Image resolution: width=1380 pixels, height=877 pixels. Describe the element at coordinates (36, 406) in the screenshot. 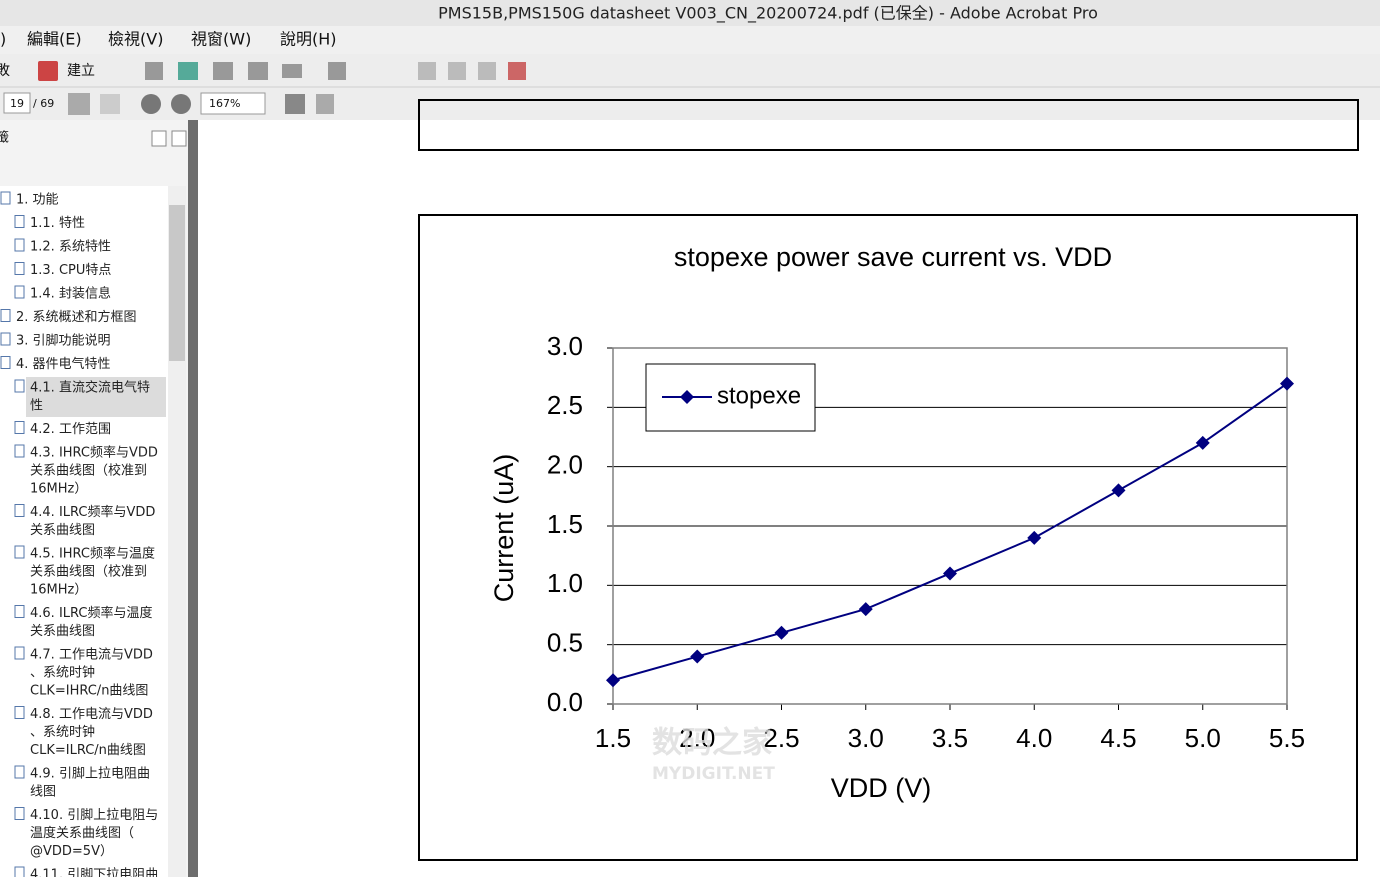

I see `bookmark-label: 性` at that location.